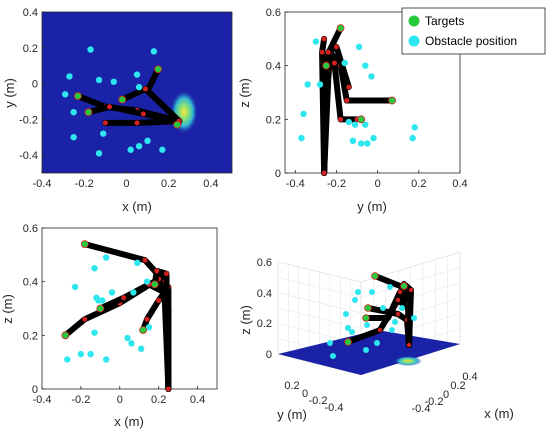 The width and height of the screenshot is (550, 433). I want to click on xz-points, so click(110, 301).